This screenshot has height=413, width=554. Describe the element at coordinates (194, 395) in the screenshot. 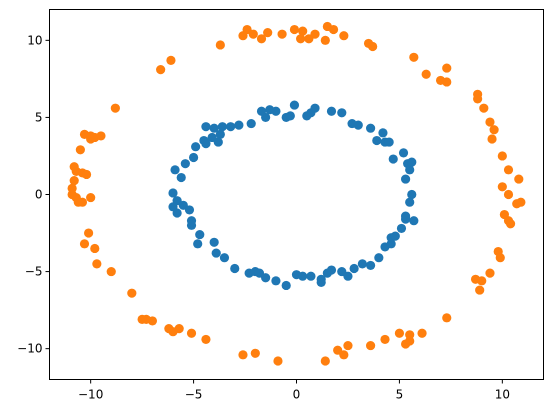

I see `x-tick-label: −5` at that location.